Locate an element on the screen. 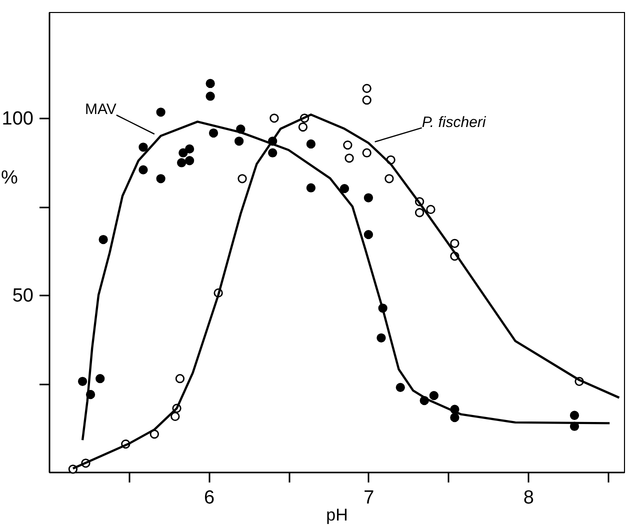  x-tick-label: 6 is located at coordinates (209, 498).